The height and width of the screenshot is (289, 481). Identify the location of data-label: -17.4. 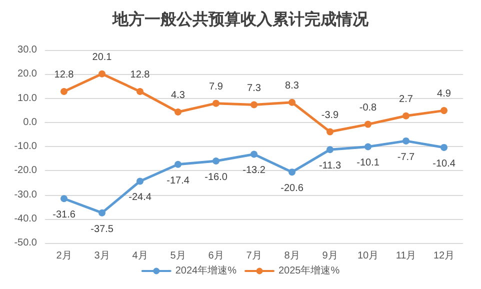
(178, 180).